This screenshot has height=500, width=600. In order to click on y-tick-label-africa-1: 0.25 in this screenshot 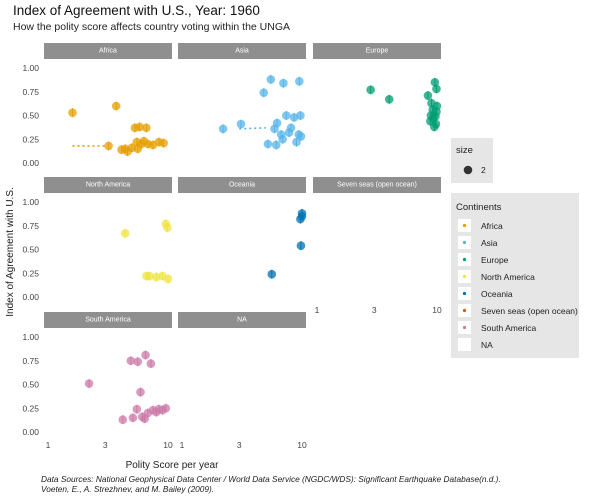, I will do `click(30, 139)`.